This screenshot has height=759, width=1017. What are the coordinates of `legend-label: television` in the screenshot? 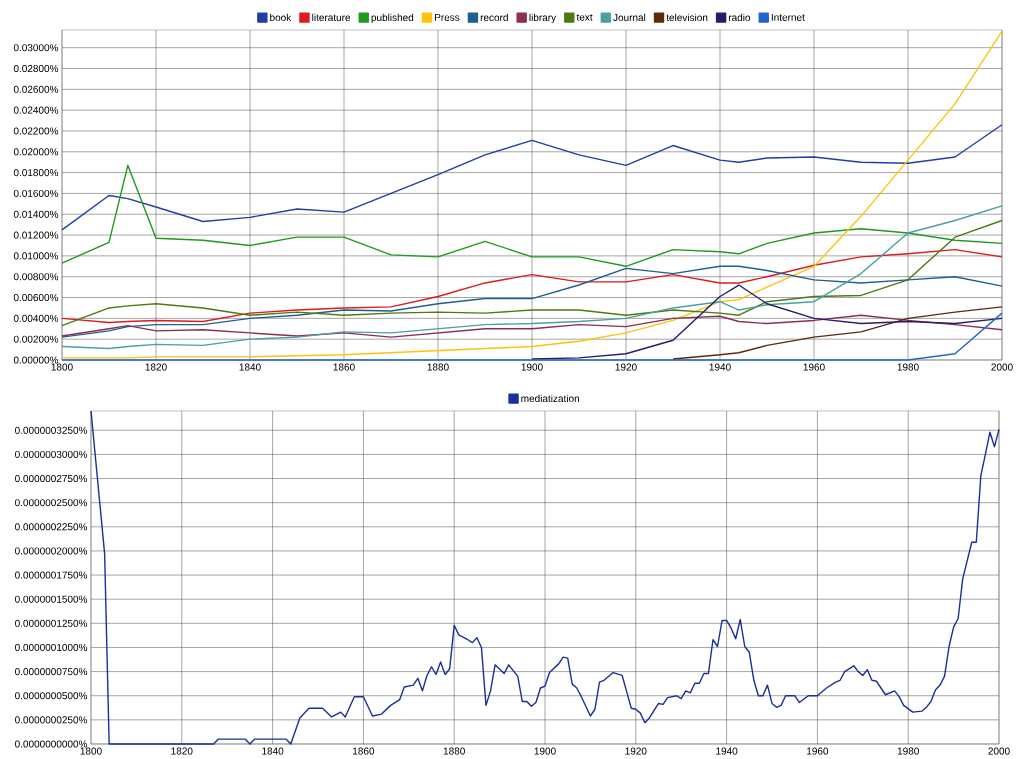 It's located at (687, 17).